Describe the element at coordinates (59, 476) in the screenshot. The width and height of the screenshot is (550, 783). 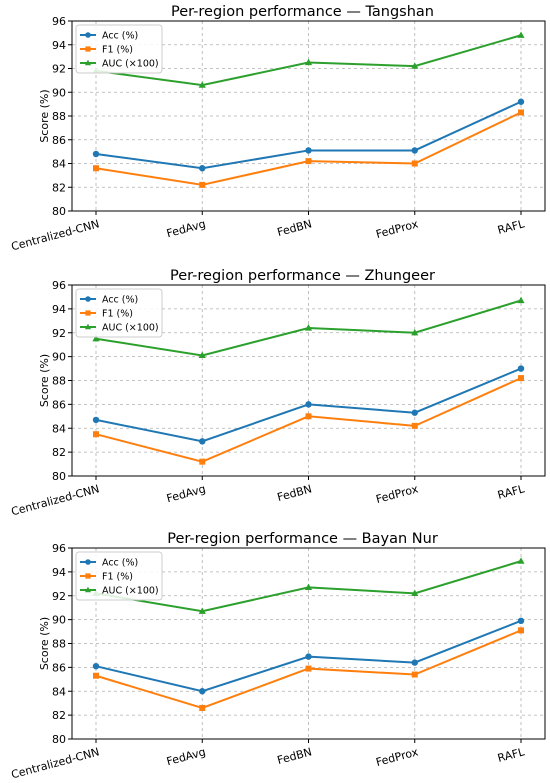
I see `y-tick-label: 80` at that location.